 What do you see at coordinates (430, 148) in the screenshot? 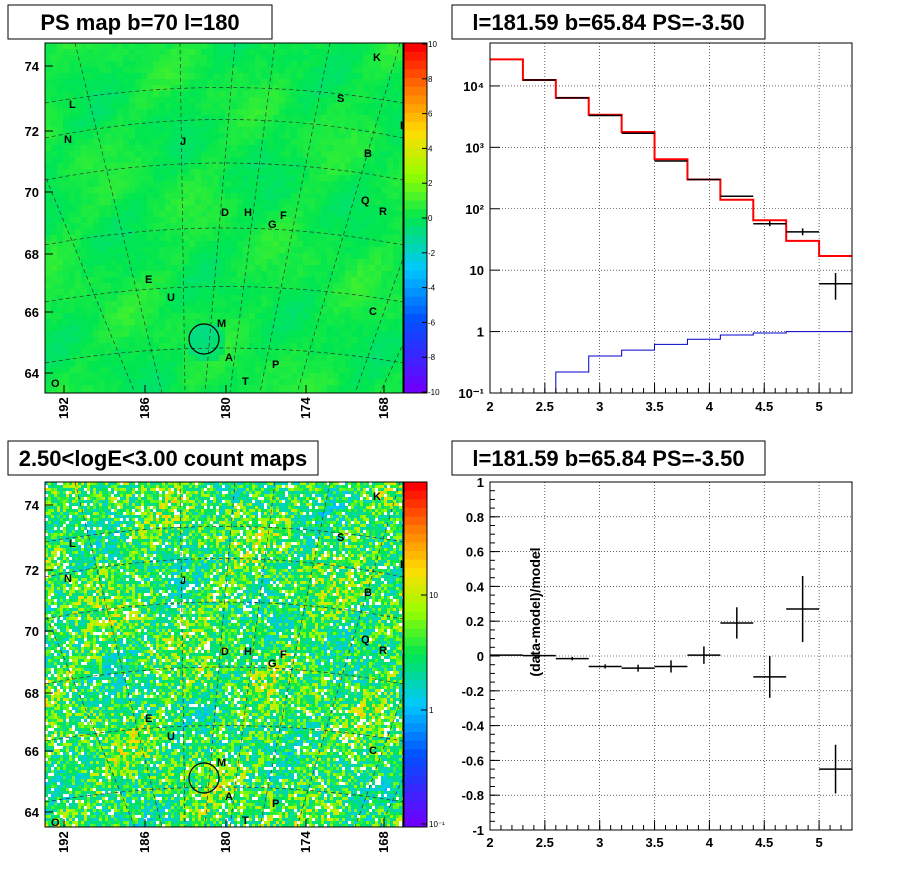
I see `colorbar-tick-label: 4` at bounding box center [430, 148].